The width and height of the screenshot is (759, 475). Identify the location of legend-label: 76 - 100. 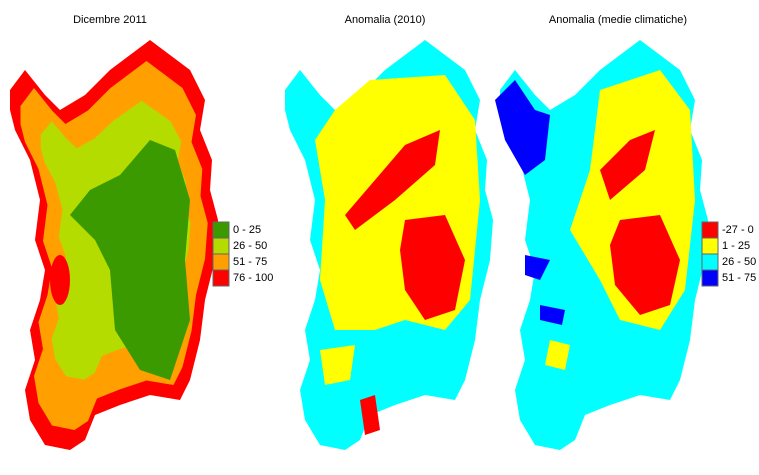
(253, 278).